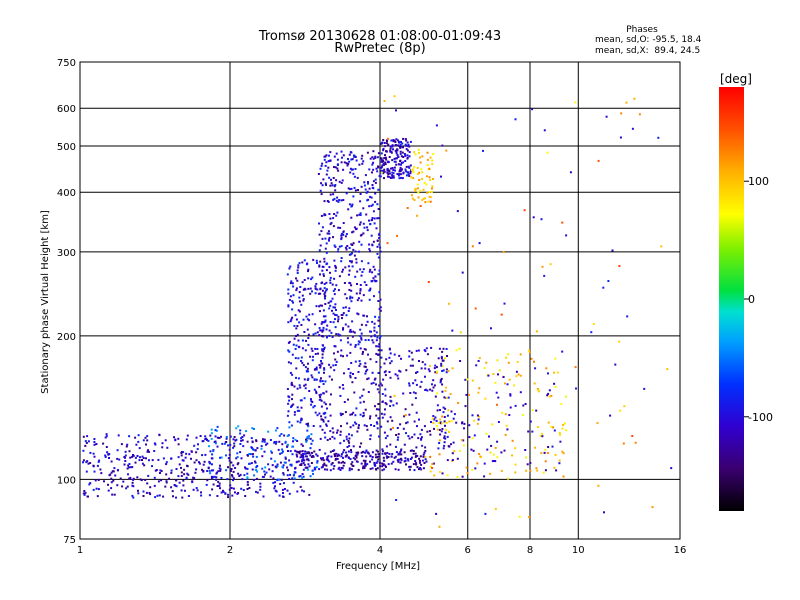  What do you see at coordinates (69, 540) in the screenshot?
I see `y-tick-label: 75` at bounding box center [69, 540].